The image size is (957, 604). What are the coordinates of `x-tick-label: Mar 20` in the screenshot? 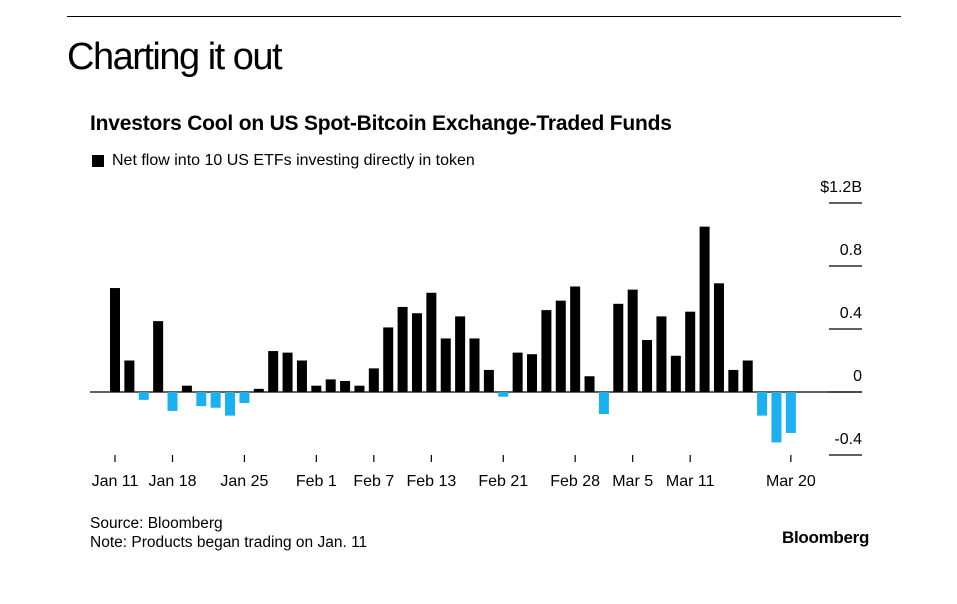 It's located at (791, 481).